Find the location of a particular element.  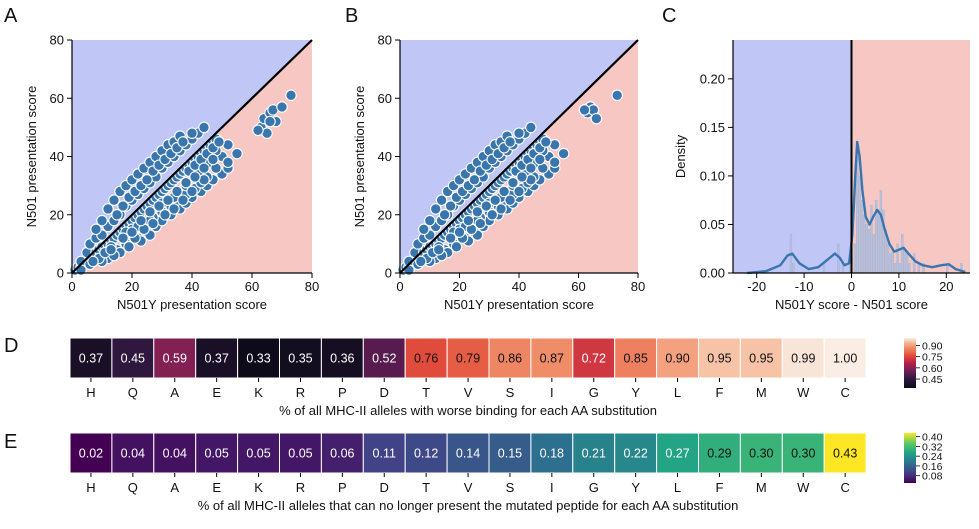

x-tick-label: 0 is located at coordinates (71, 286).